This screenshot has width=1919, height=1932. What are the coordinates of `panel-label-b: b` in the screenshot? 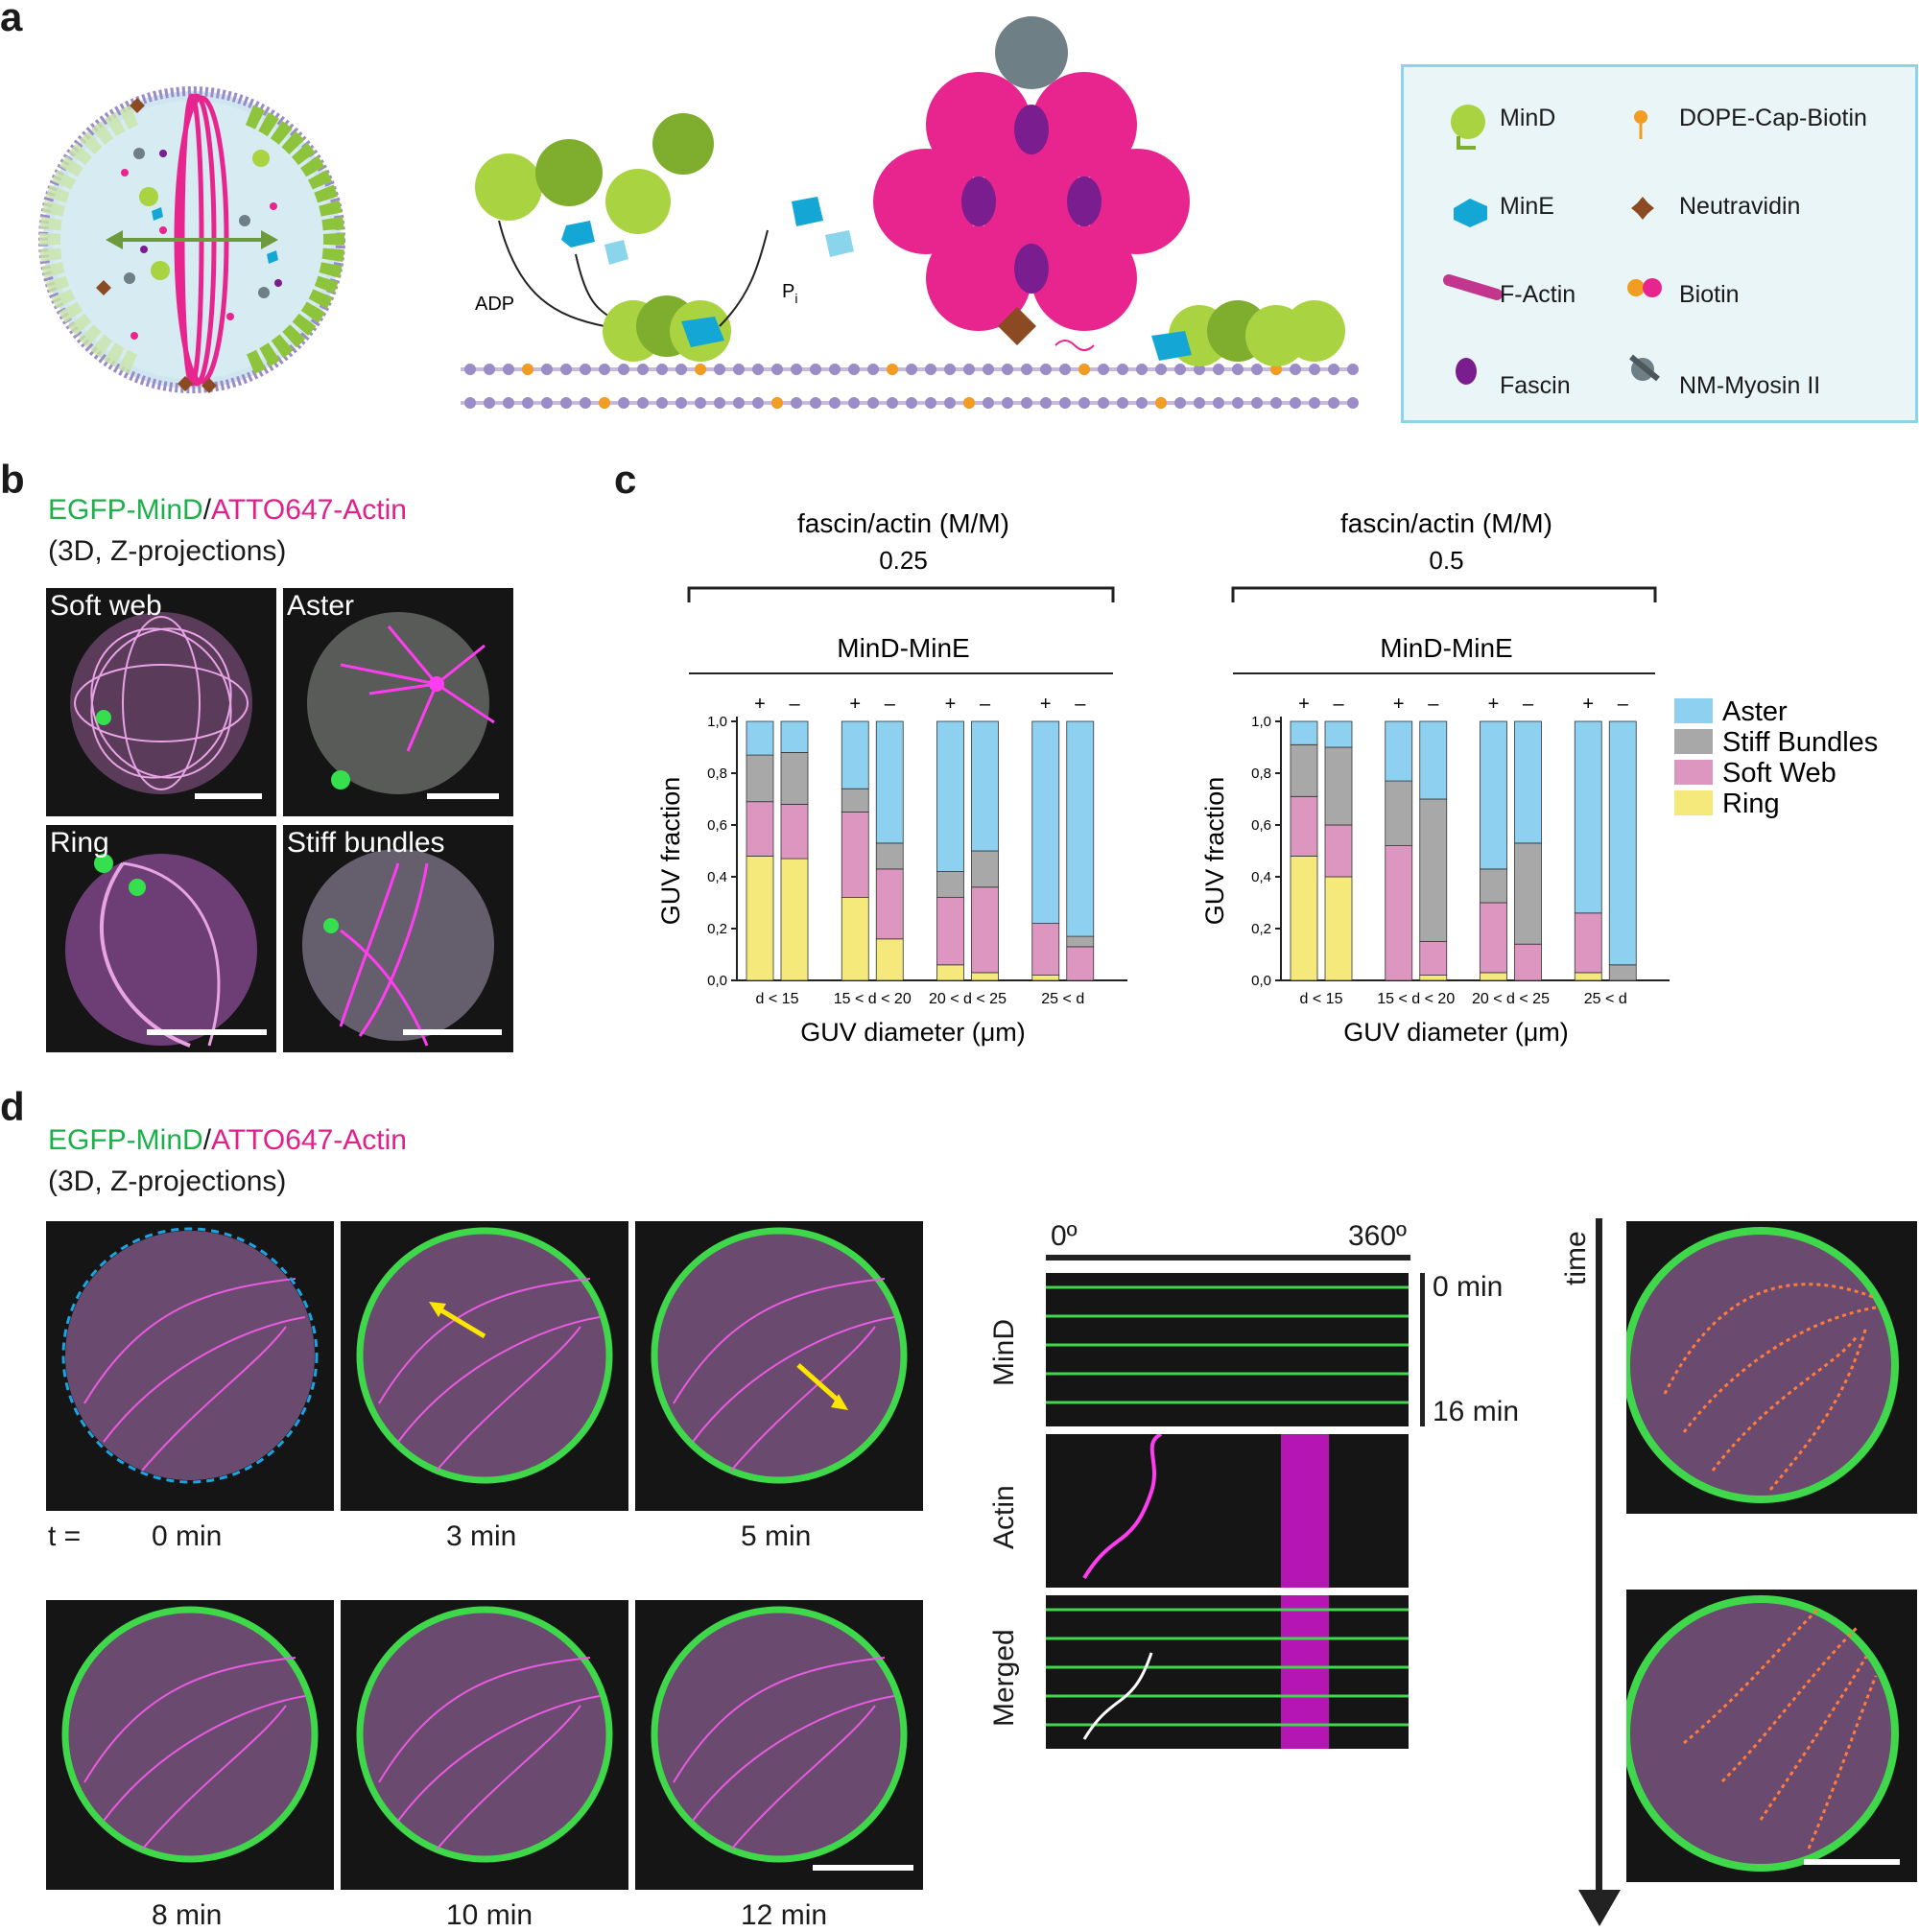 It's located at (12, 480).